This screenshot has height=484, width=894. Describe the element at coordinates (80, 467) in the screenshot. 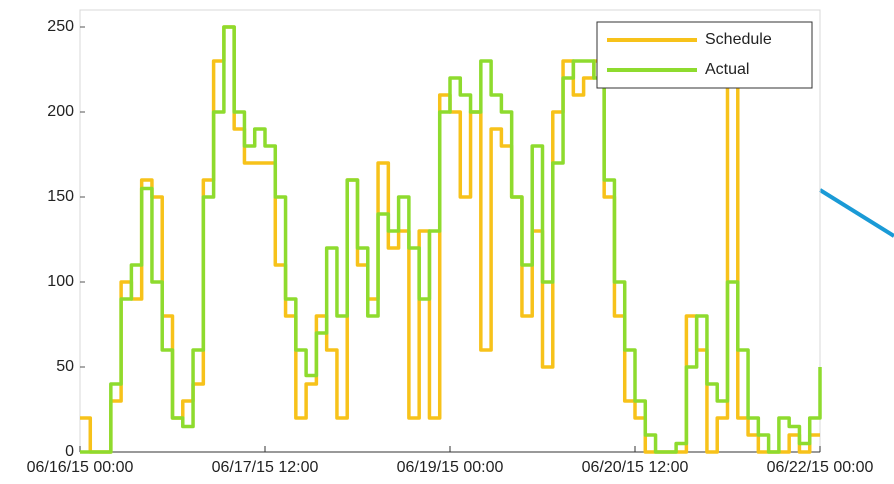

I see `x-tick-label: 06/16/15 00:00` at that location.